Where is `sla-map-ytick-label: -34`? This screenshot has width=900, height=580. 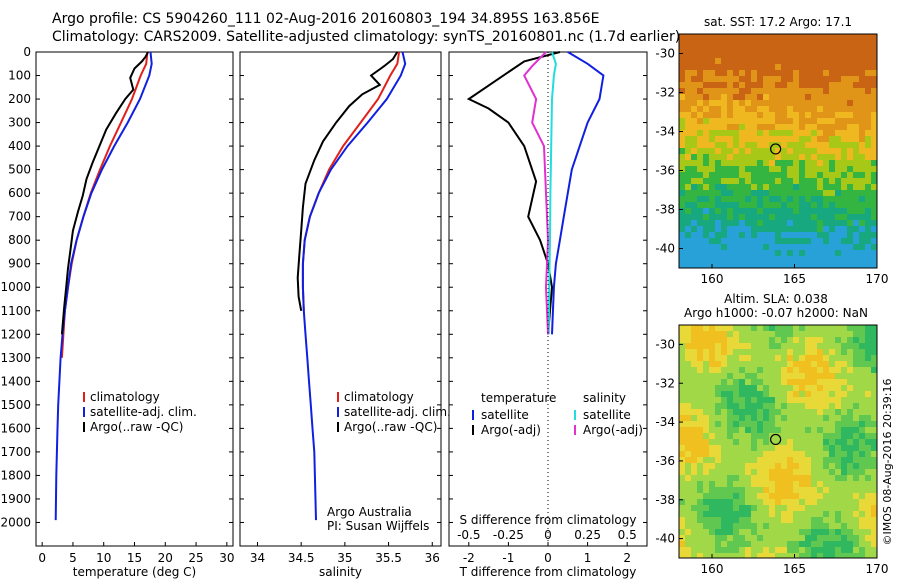 sla-map-ytick-label: -34 is located at coordinates (665, 422).